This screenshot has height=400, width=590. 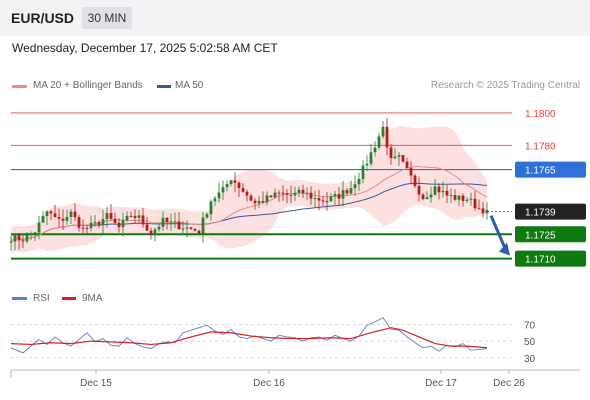 I want to click on level-labels-layer: 1.1800 1.1780 1.1765 1.1739 1.1725 1.1710, so click(x=550, y=188).